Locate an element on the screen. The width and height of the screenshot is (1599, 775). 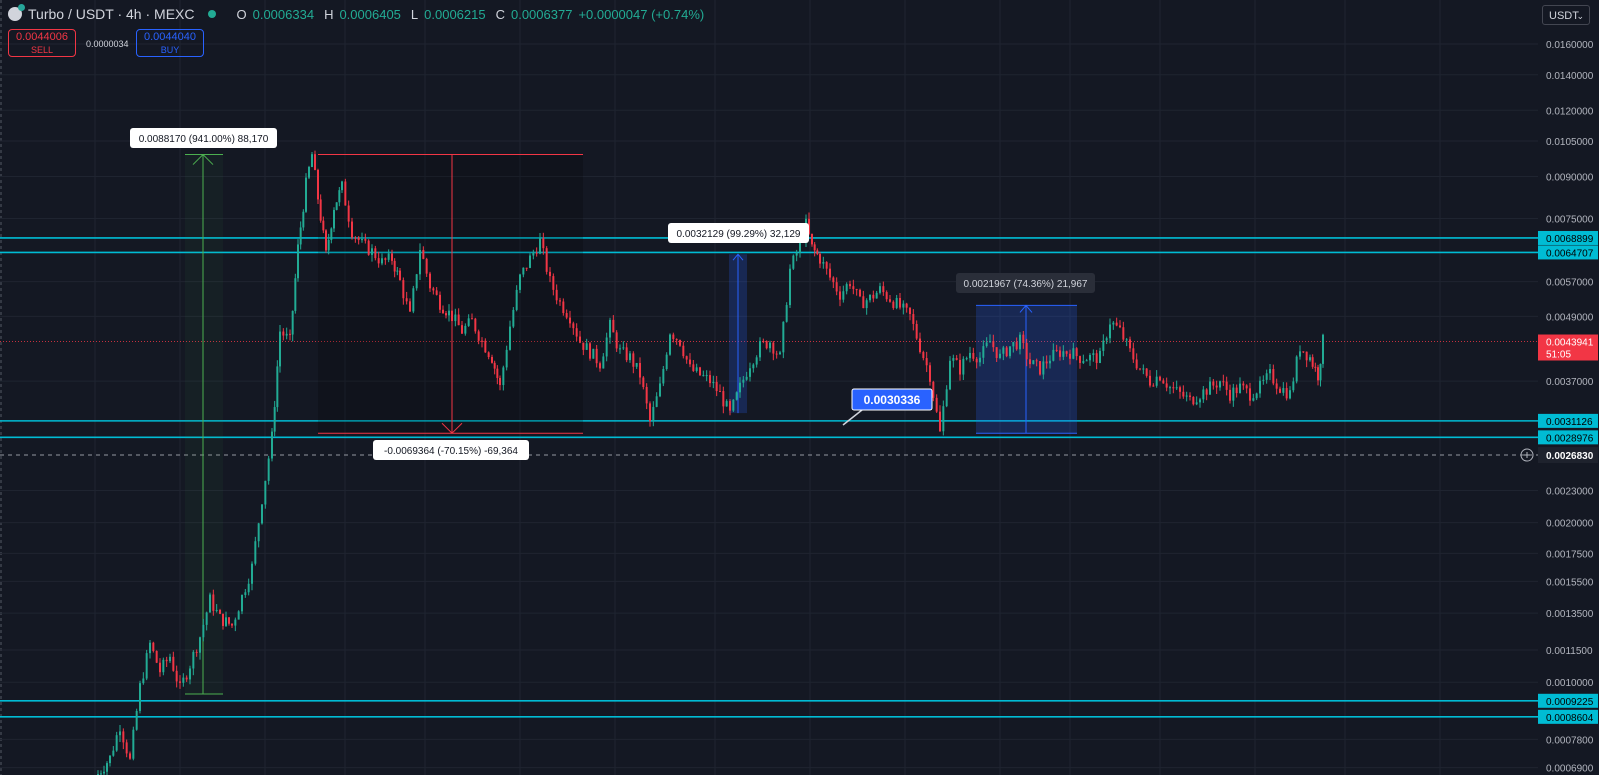
symbol-title: Turbo / USDT · 4h · MEXC is located at coordinates (111, 14).